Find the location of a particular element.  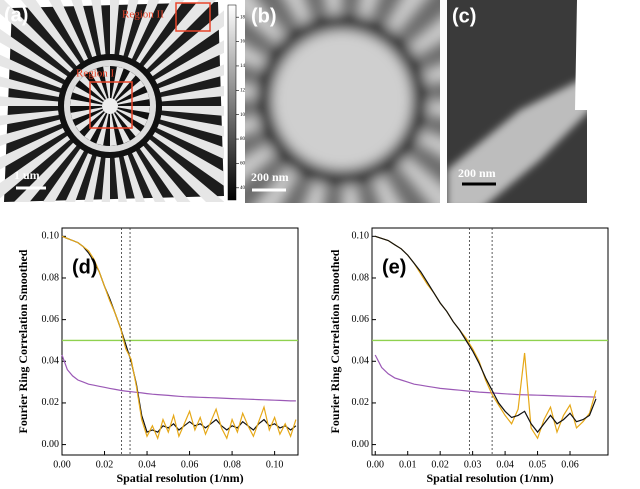

x-tick-label: 0.04 is located at coordinates (147, 464).